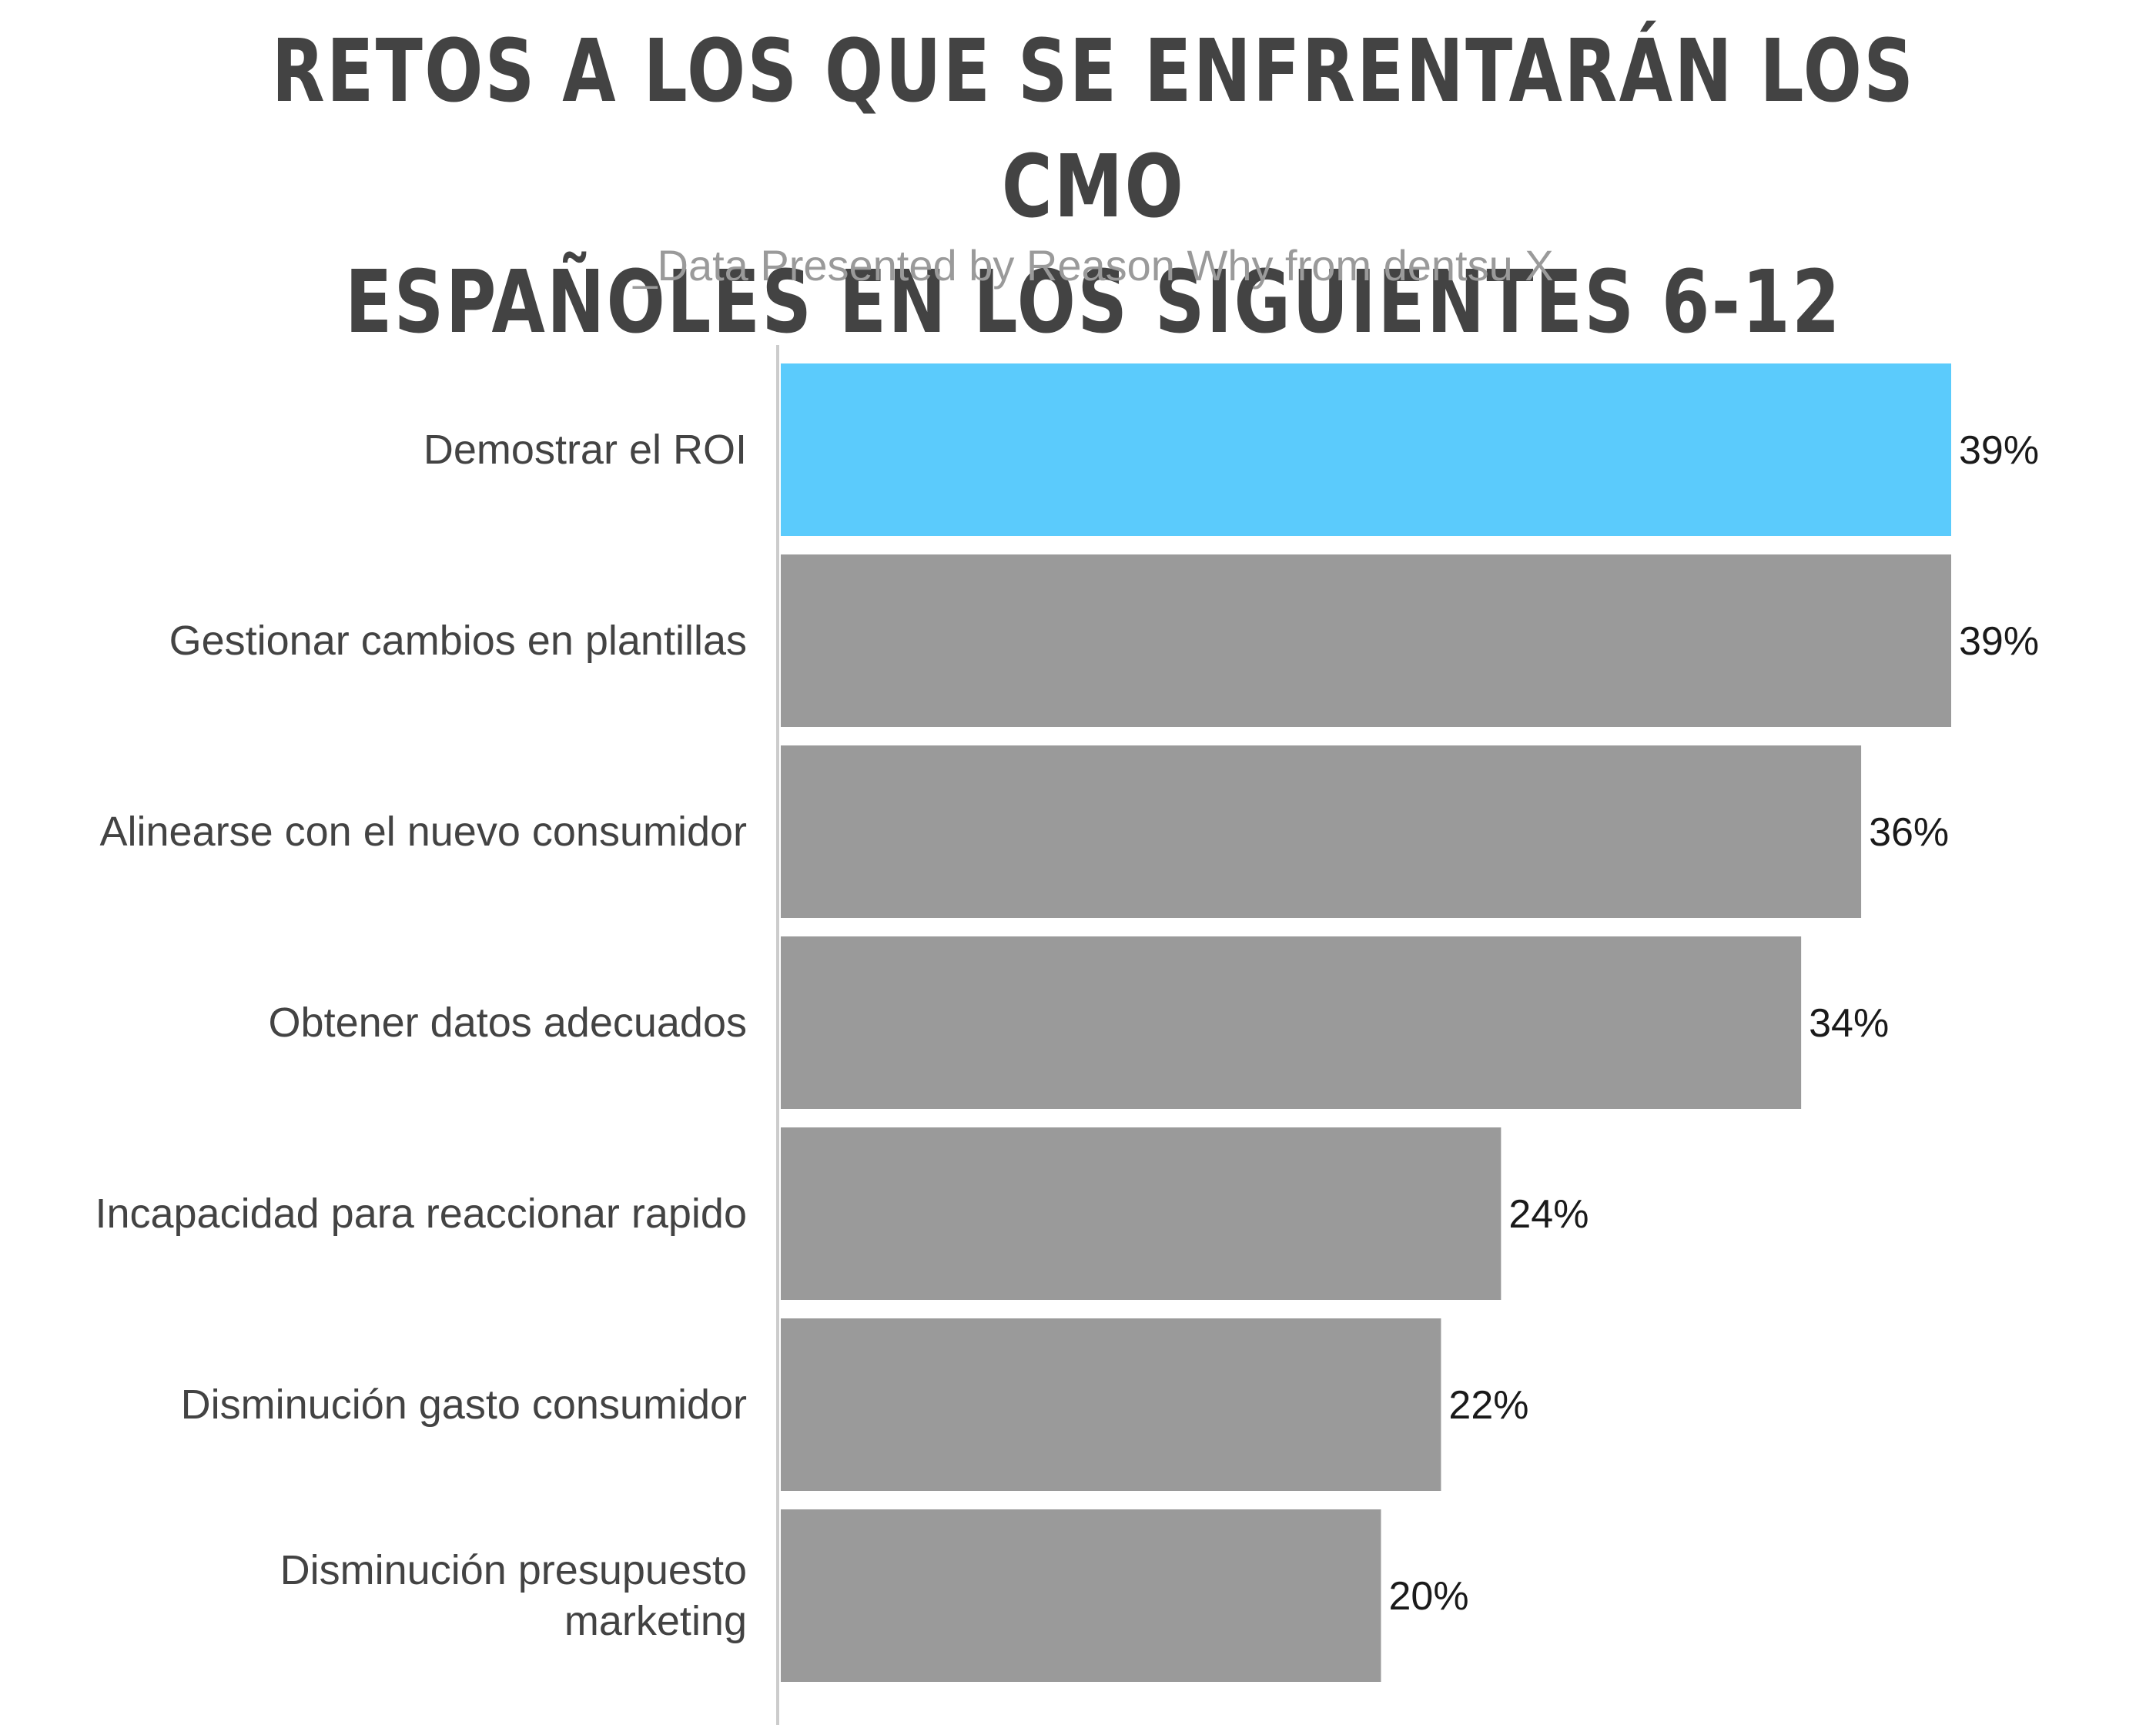 The height and width of the screenshot is (1725, 2156). Describe the element at coordinates (1999, 450) in the screenshot. I see `value-label-0: 39%` at that location.